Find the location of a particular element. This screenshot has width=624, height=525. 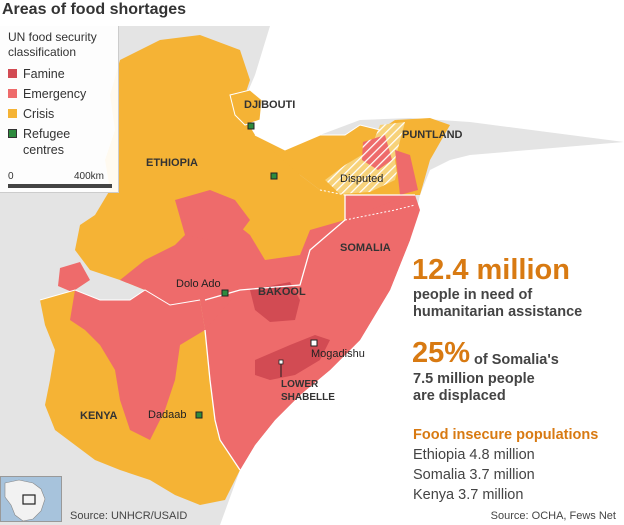

map-title: Areas of food shortages is located at coordinates (94, 9).